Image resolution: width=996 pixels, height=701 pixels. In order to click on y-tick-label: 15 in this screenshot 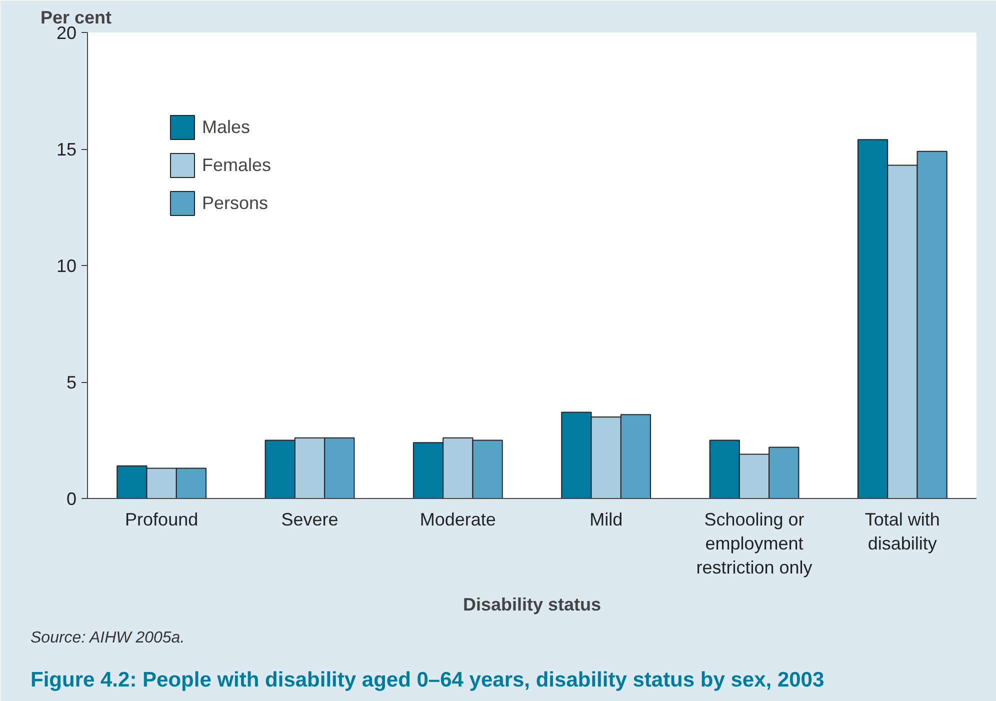, I will do `click(66, 150)`.